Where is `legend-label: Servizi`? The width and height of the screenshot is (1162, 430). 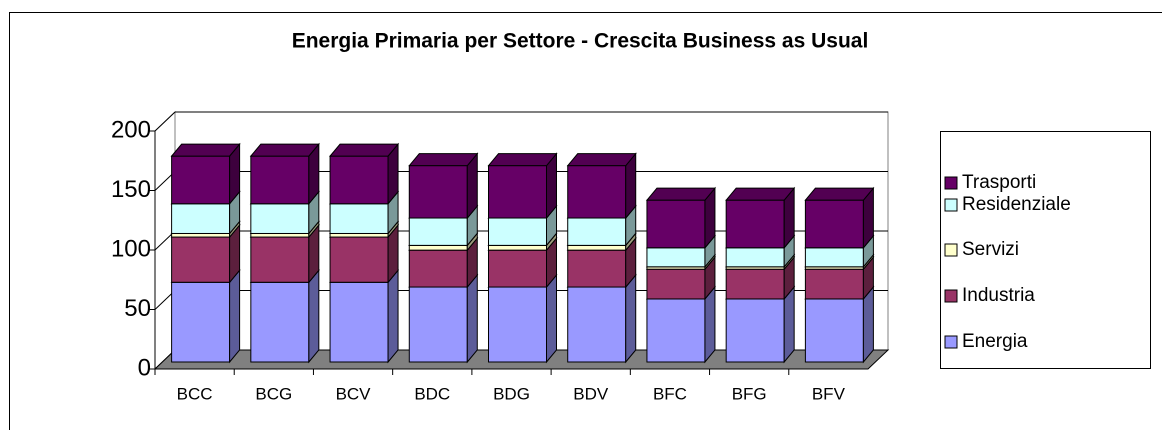 legend-label: Servizi is located at coordinates (990, 249).